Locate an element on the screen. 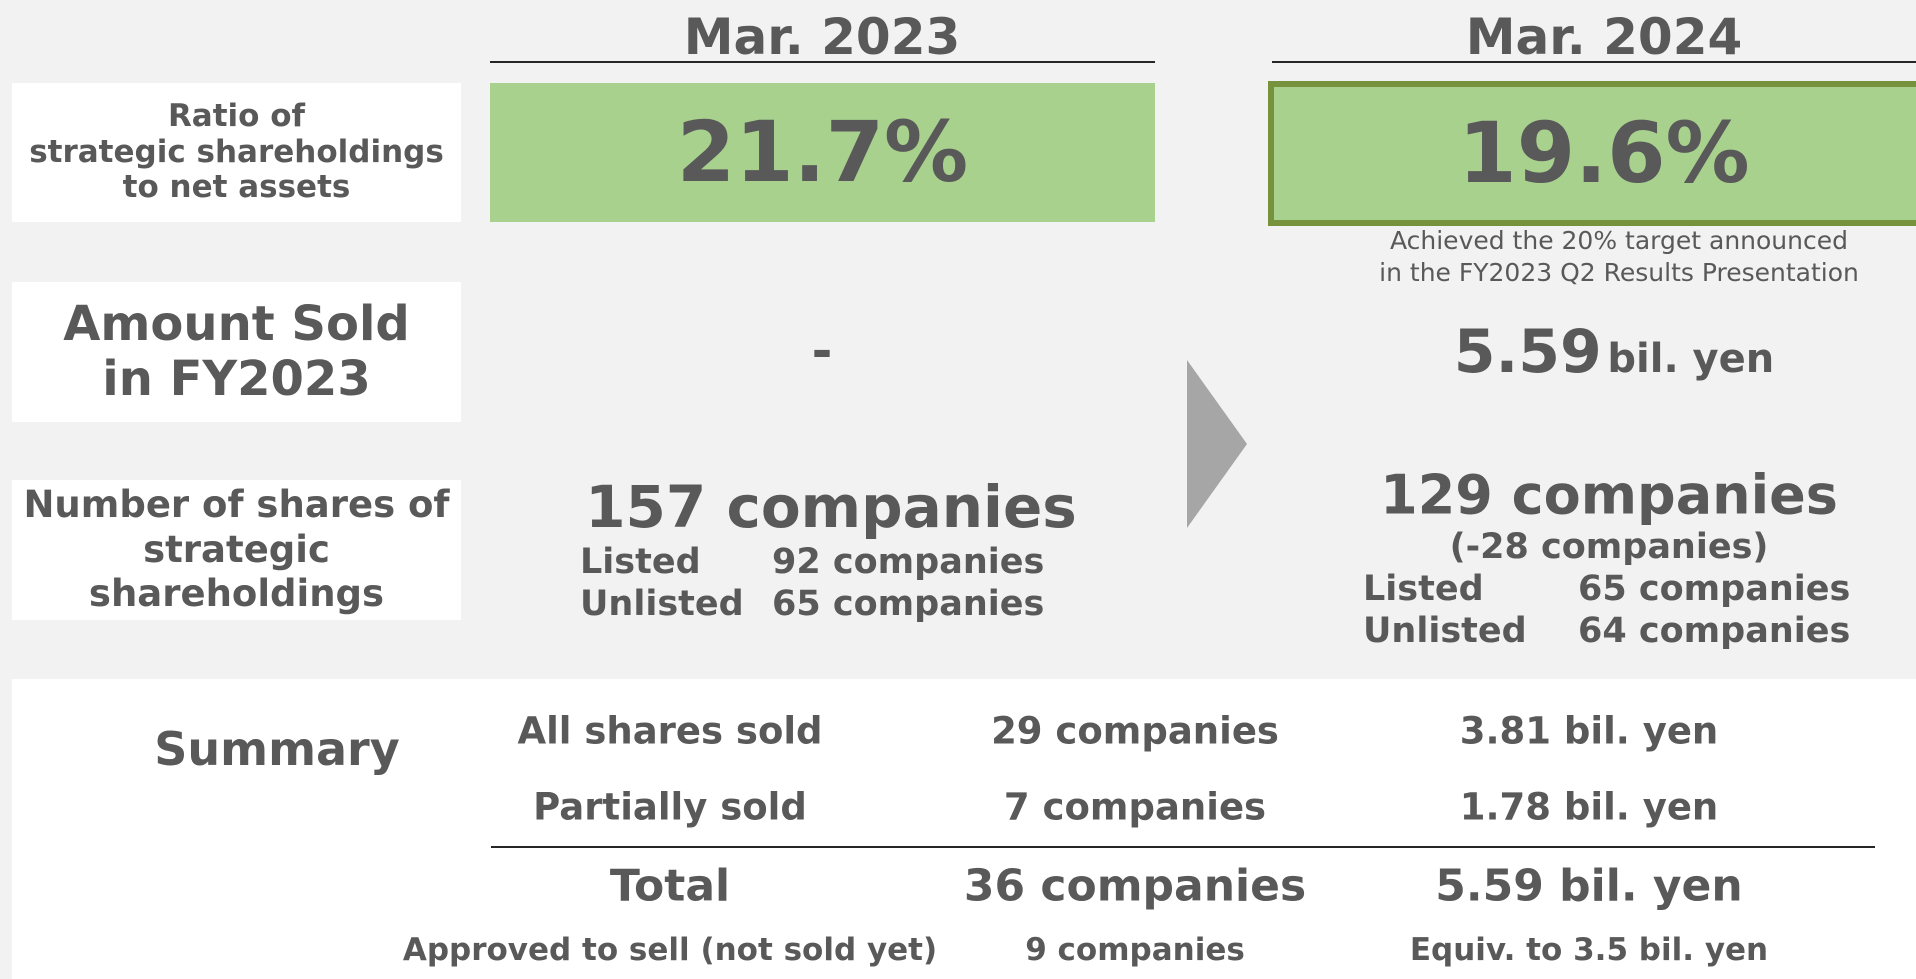 The image size is (1916, 979). summary-cell: All shares sold is located at coordinates (670, 731).